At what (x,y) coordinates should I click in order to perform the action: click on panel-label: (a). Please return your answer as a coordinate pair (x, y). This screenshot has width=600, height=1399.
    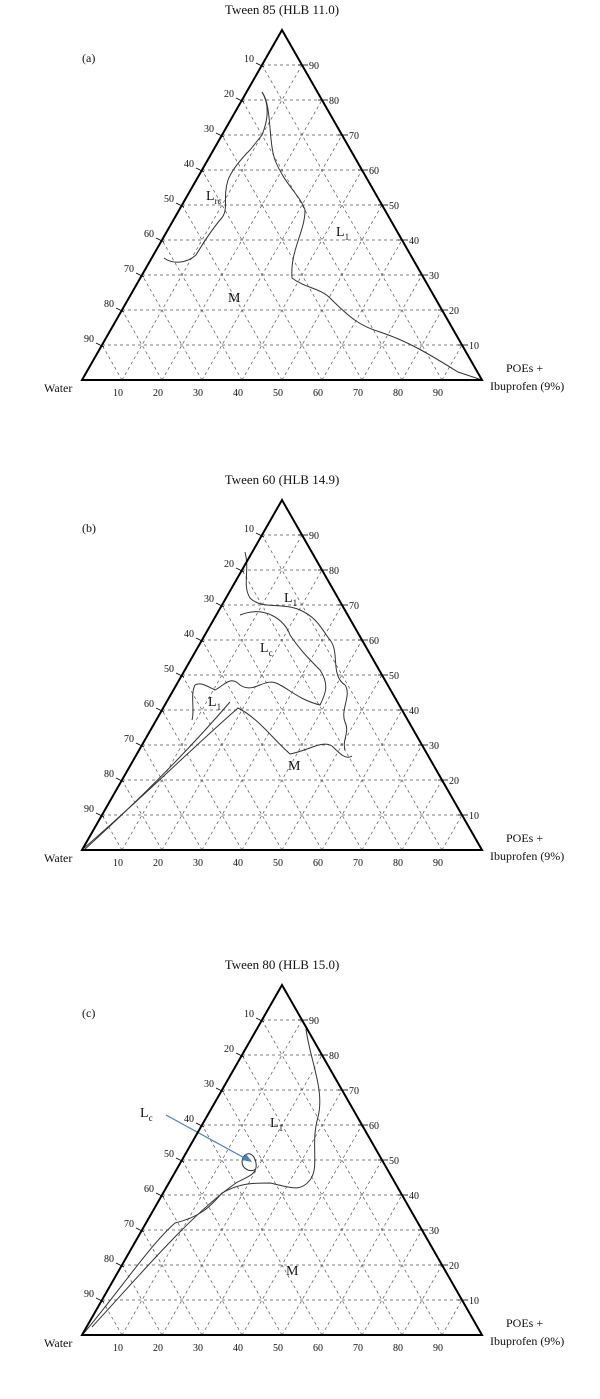
    Looking at the image, I should click on (88, 58).